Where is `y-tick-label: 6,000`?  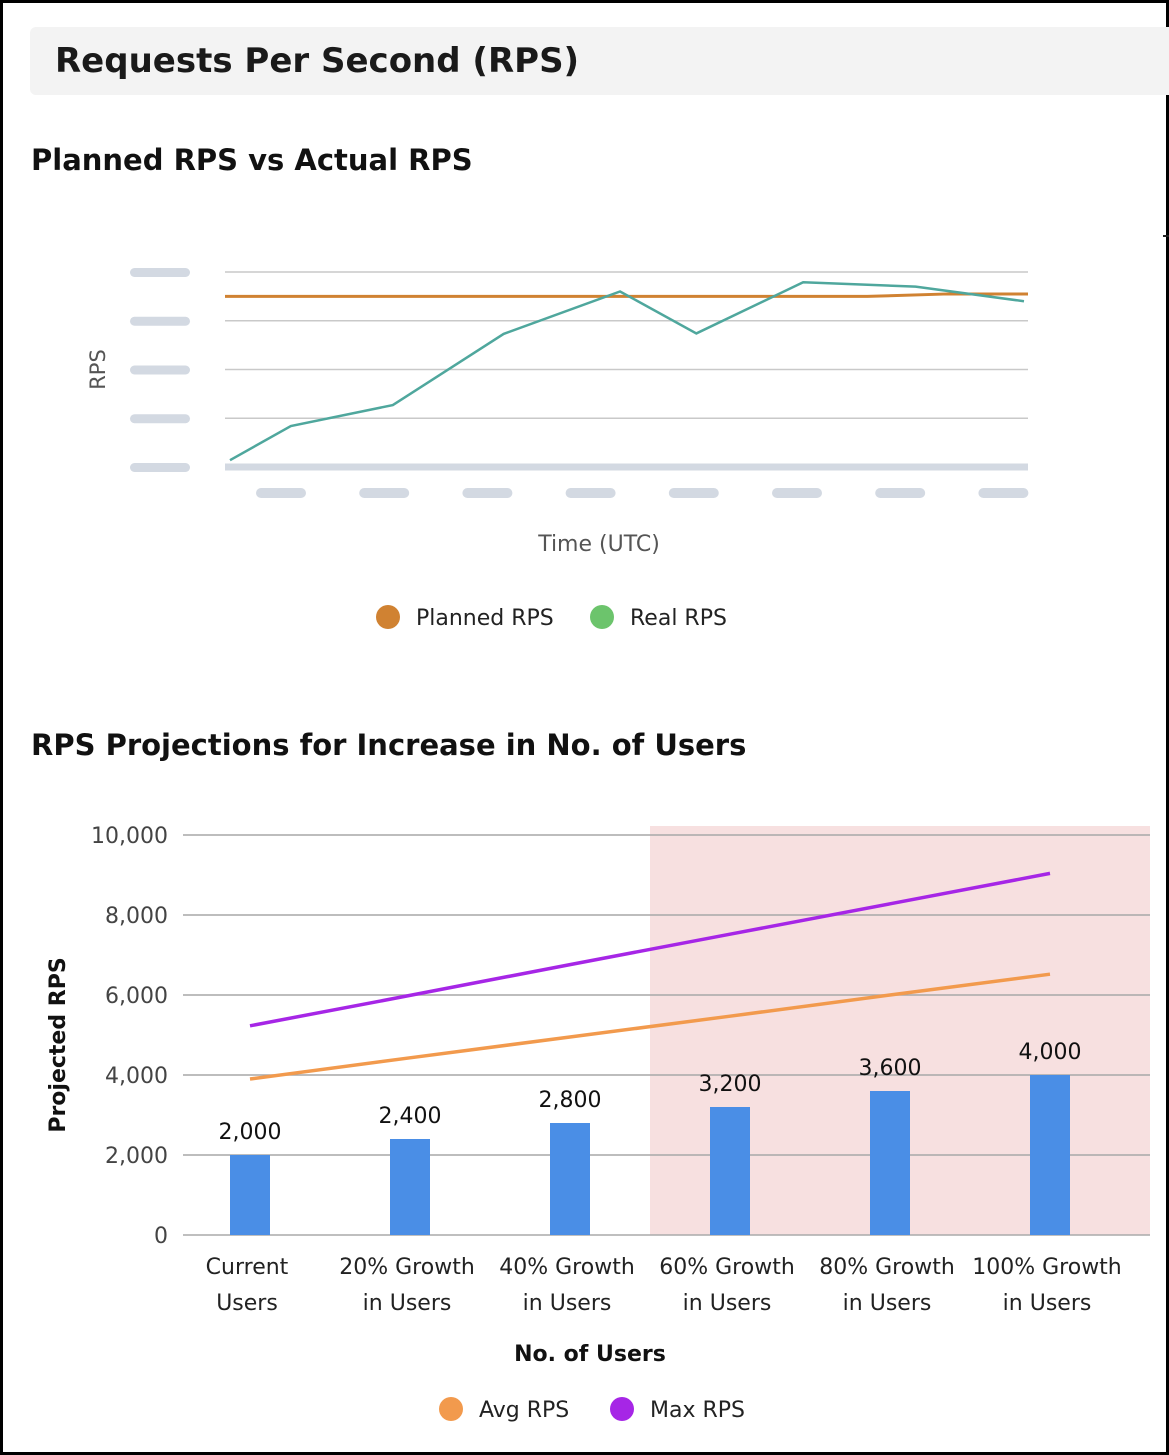
y-tick-label: 6,000 is located at coordinates (136, 996).